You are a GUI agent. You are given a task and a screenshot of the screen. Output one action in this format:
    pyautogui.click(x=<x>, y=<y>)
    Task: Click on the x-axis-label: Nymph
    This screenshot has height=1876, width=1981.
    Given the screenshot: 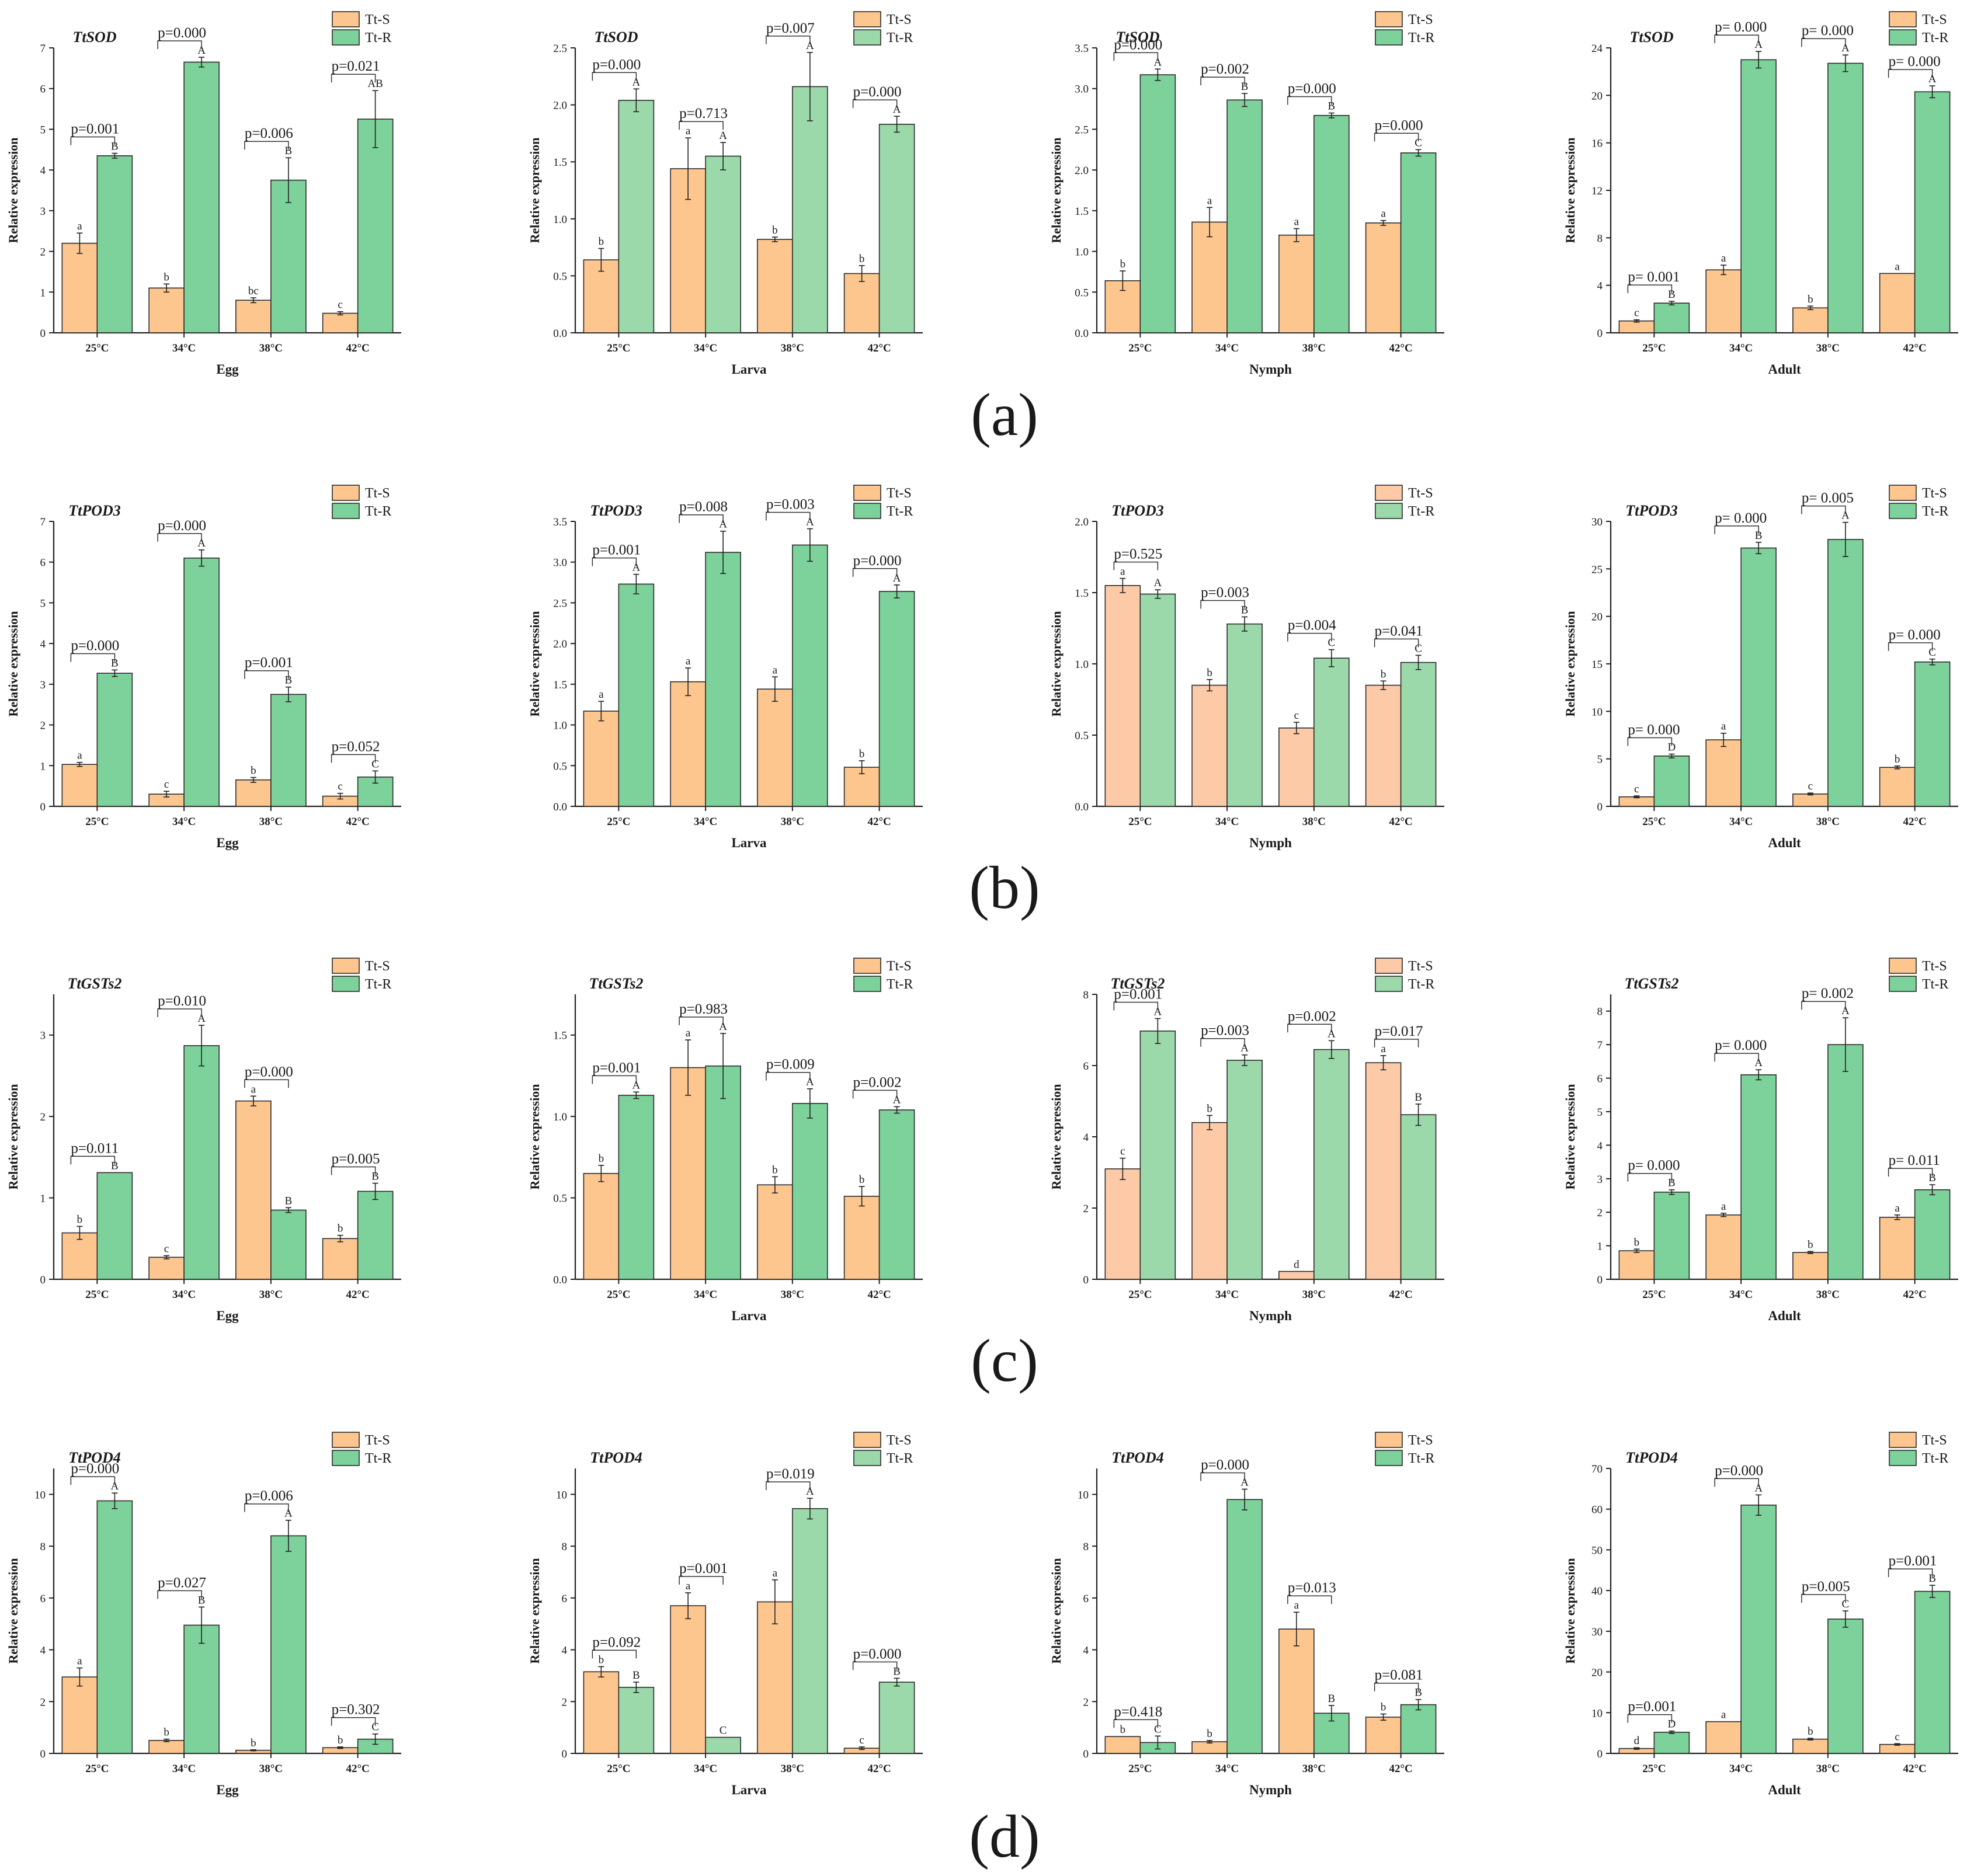 What is the action you would take?
    pyautogui.click(x=1270, y=1315)
    